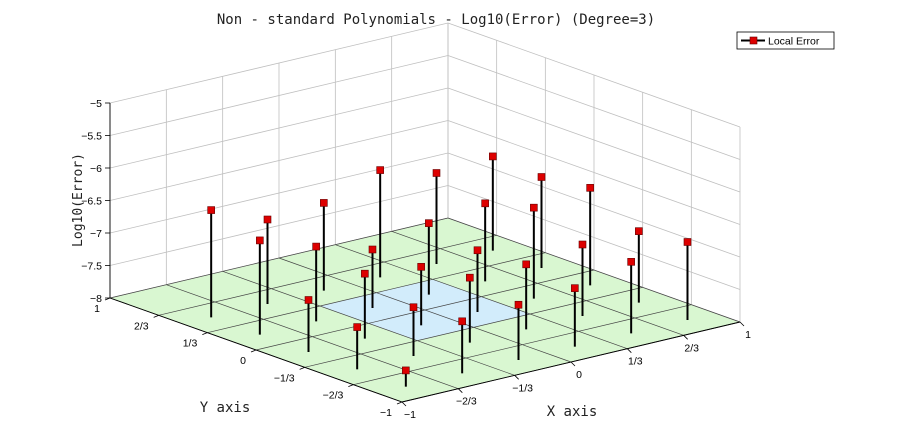 This screenshot has height=431, width=913. I want to click on z-tick-label: −8, so click(96, 299).